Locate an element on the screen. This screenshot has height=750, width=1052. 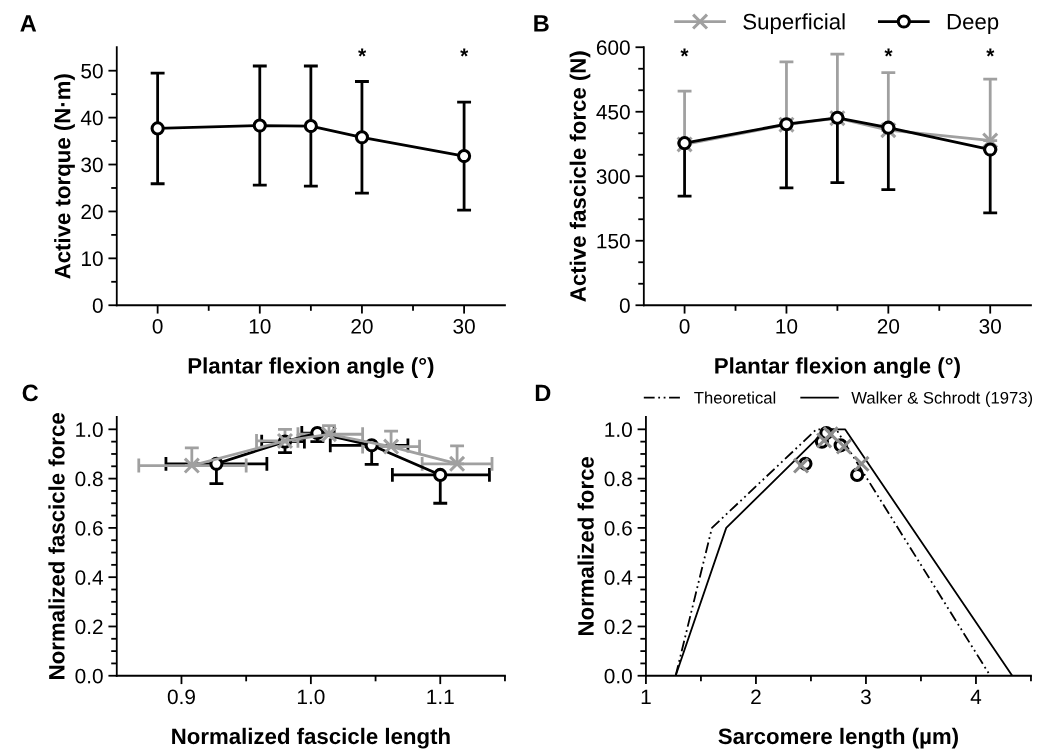
chart-title: C is located at coordinates (30, 393).